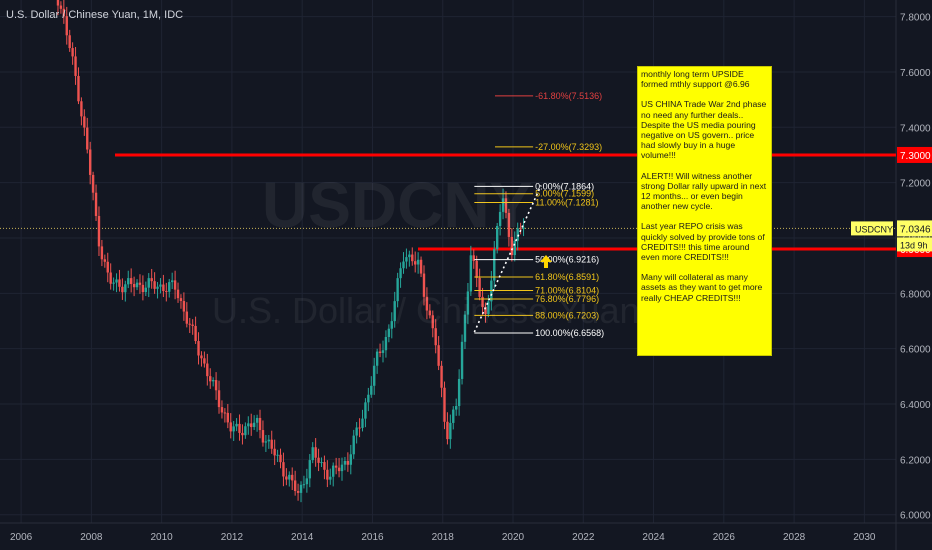 The image size is (932, 550). What do you see at coordinates (546, 261) in the screenshot?
I see `arrow-up-icon` at bounding box center [546, 261].